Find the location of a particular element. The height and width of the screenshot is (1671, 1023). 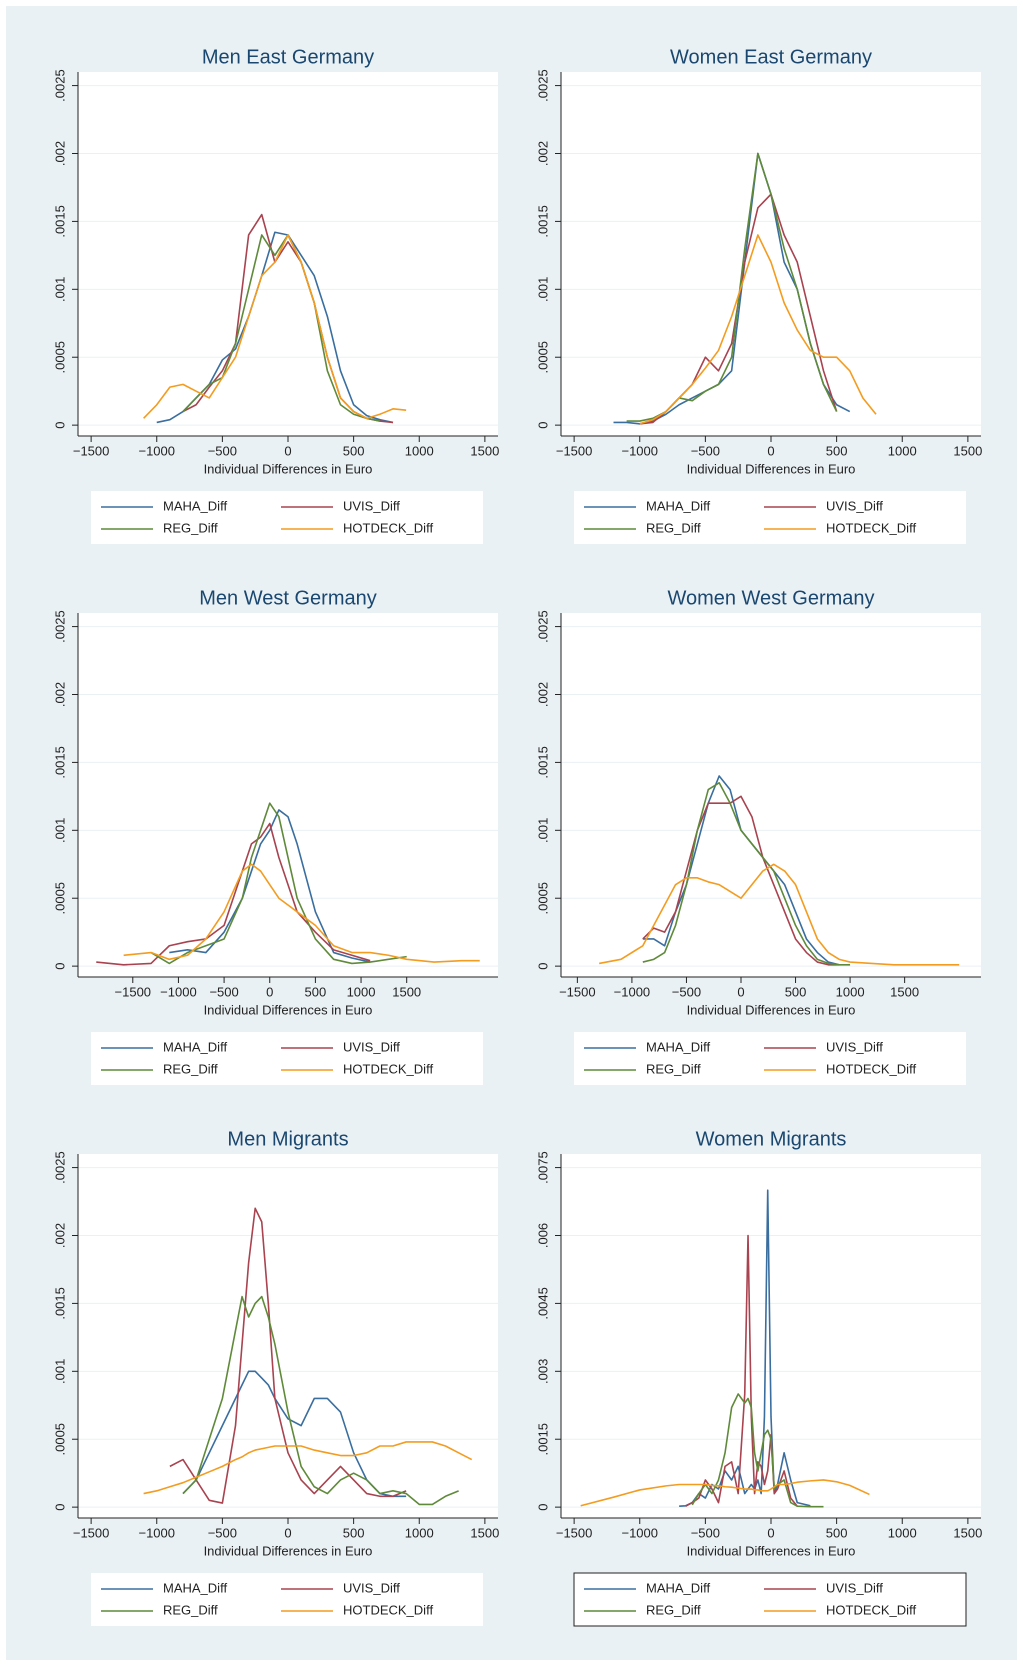

y-tick-label: .0045 is located at coordinates (542, 1303).